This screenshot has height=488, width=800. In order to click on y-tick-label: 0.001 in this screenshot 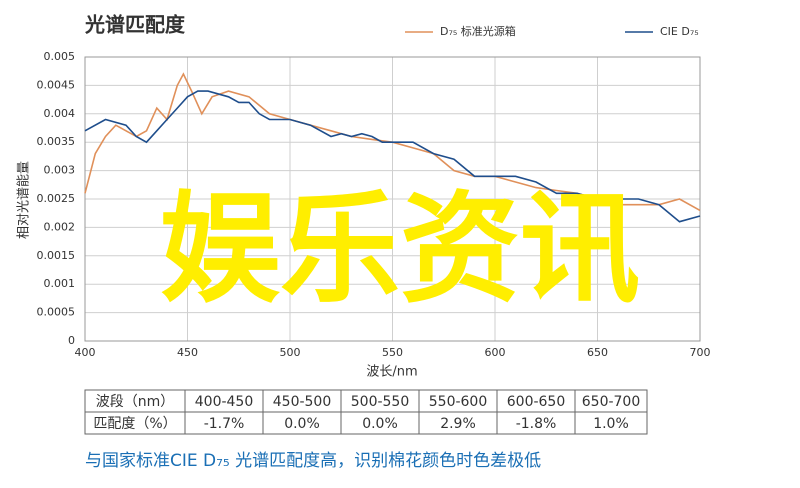, I will do `click(60, 283)`.